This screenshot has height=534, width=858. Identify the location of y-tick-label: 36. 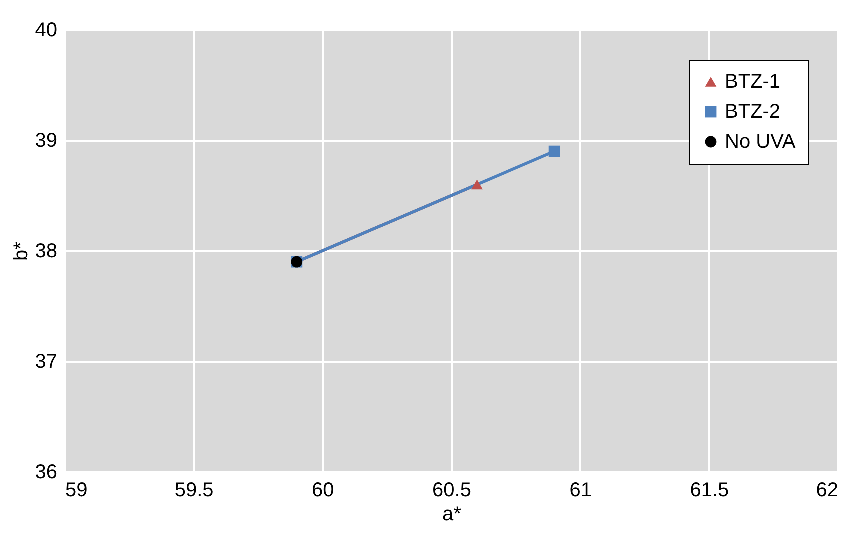
(46, 473).